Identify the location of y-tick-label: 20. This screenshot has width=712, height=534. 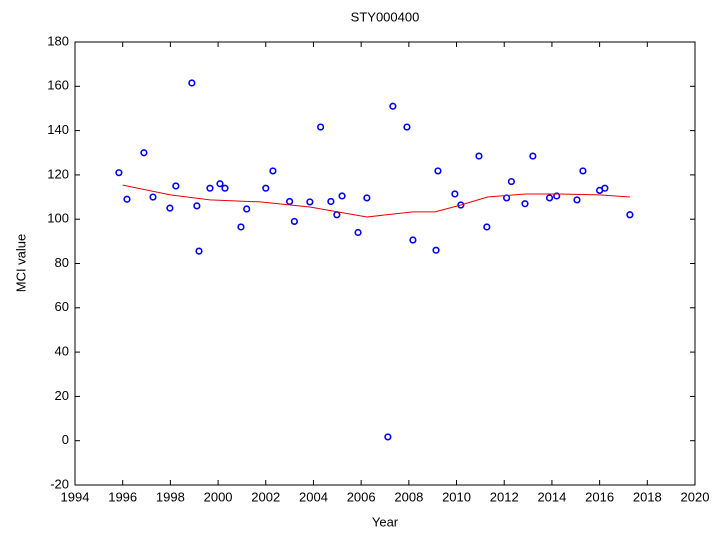
(62, 395).